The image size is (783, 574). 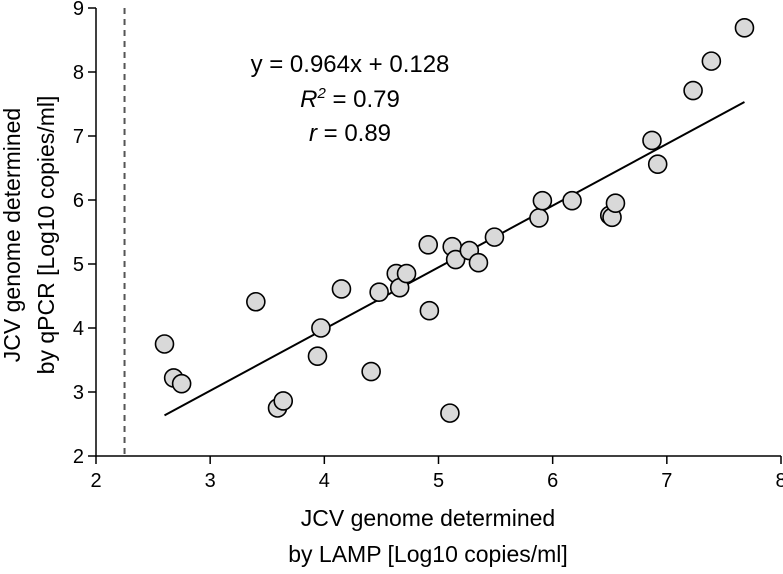 I want to click on annotations: y = 0.964x + 0.128 R2 = 0.79 r = 0.89, so click(x=350, y=99).